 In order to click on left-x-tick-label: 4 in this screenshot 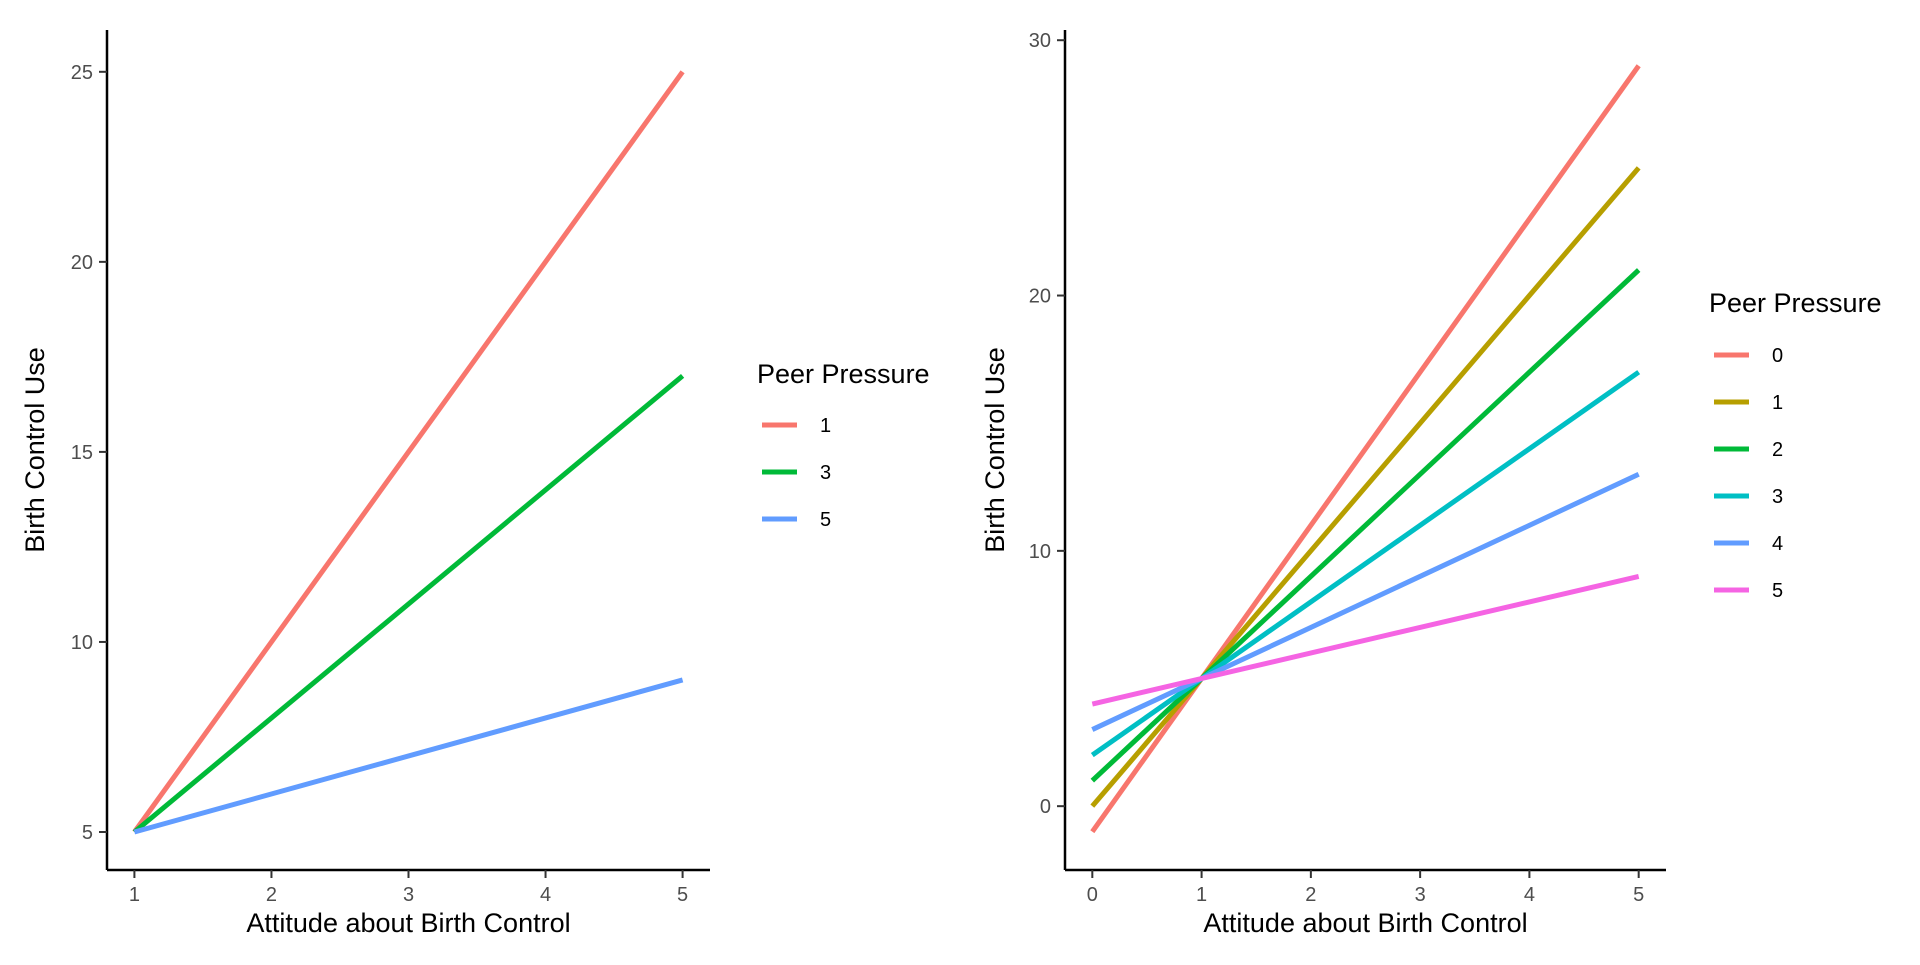, I will do `click(545, 895)`.